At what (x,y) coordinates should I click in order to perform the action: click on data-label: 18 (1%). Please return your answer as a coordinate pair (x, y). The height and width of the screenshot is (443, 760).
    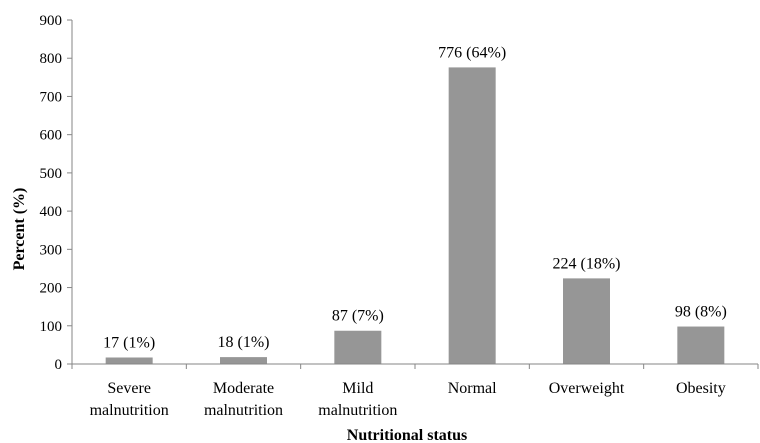
    Looking at the image, I should click on (244, 342).